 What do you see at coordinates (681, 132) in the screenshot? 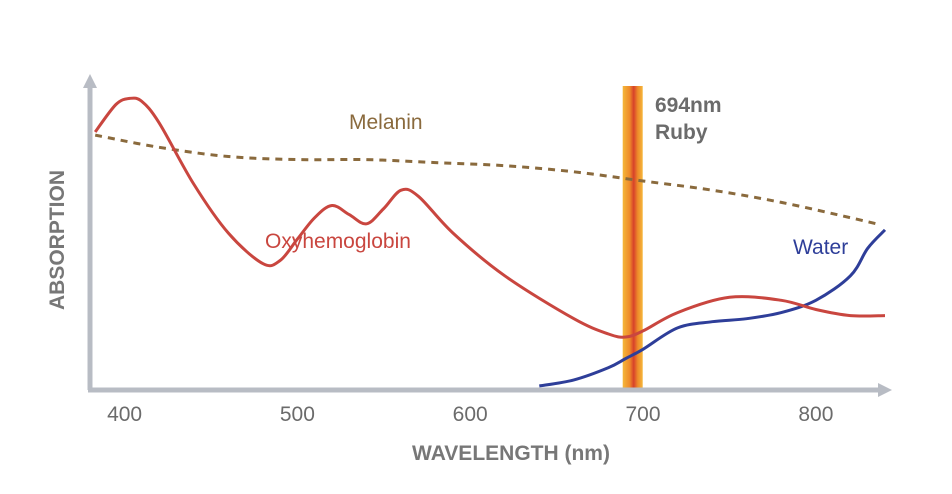
I see `laser-name-label: Ruby` at bounding box center [681, 132].